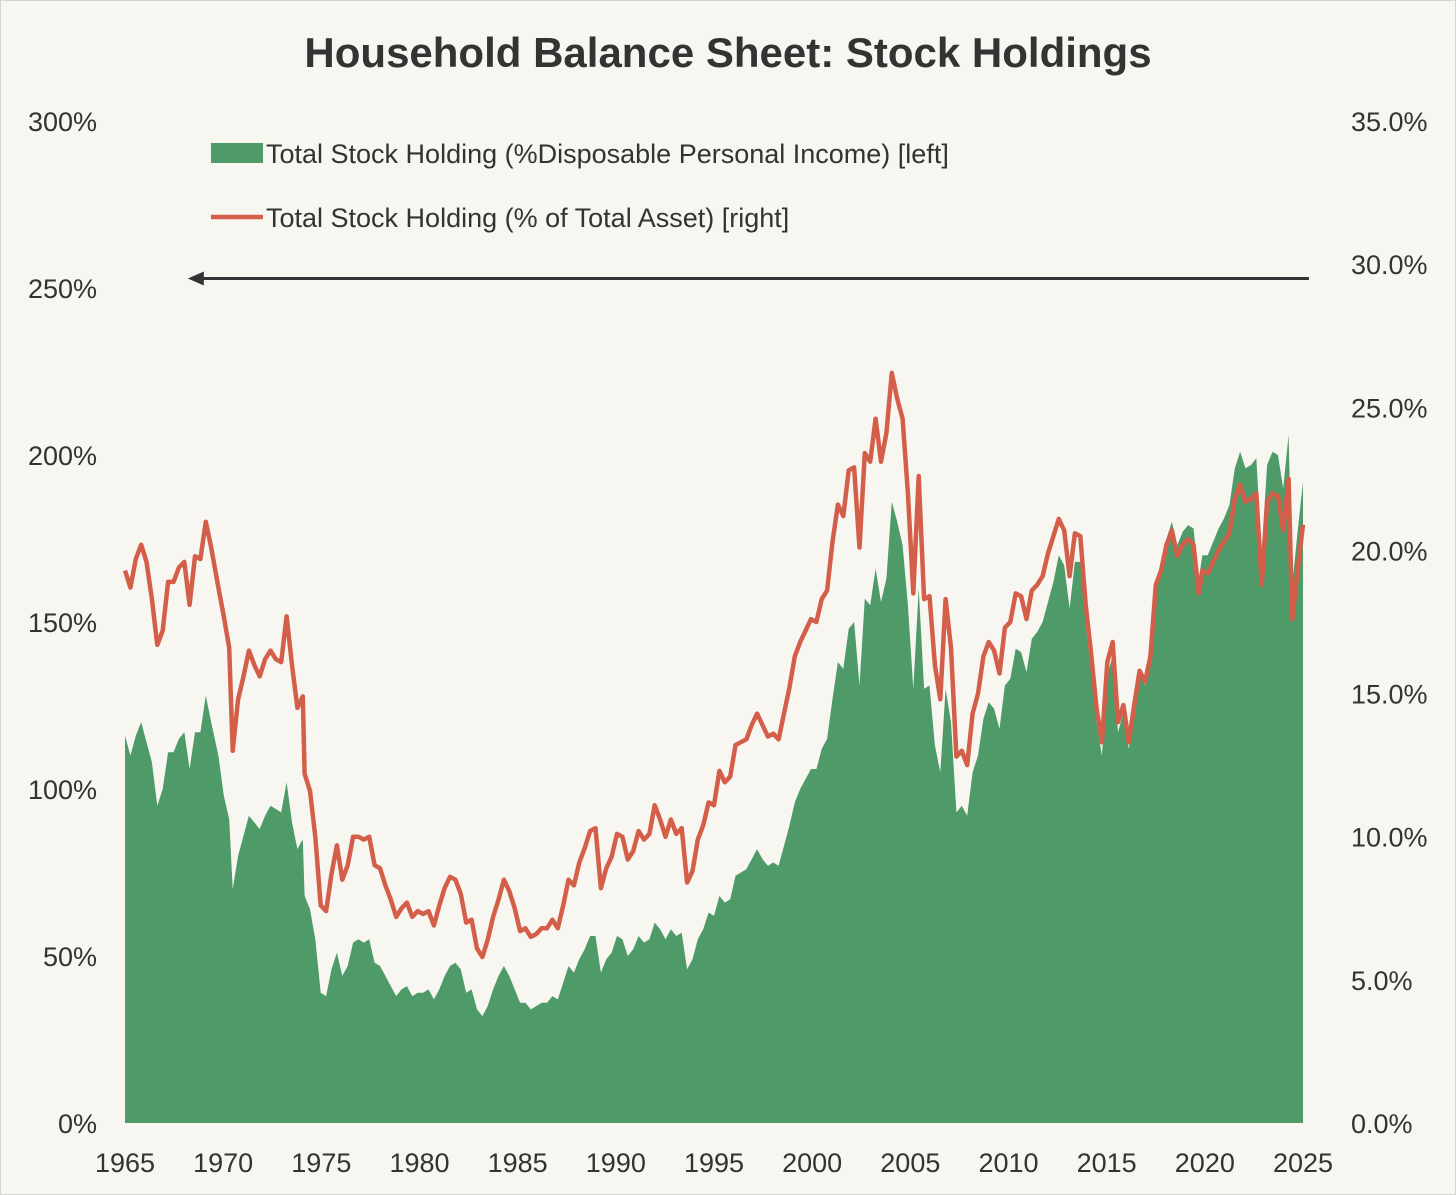 This screenshot has width=1456, height=1195. I want to click on x-tick-label: 1990, so click(616, 1163).